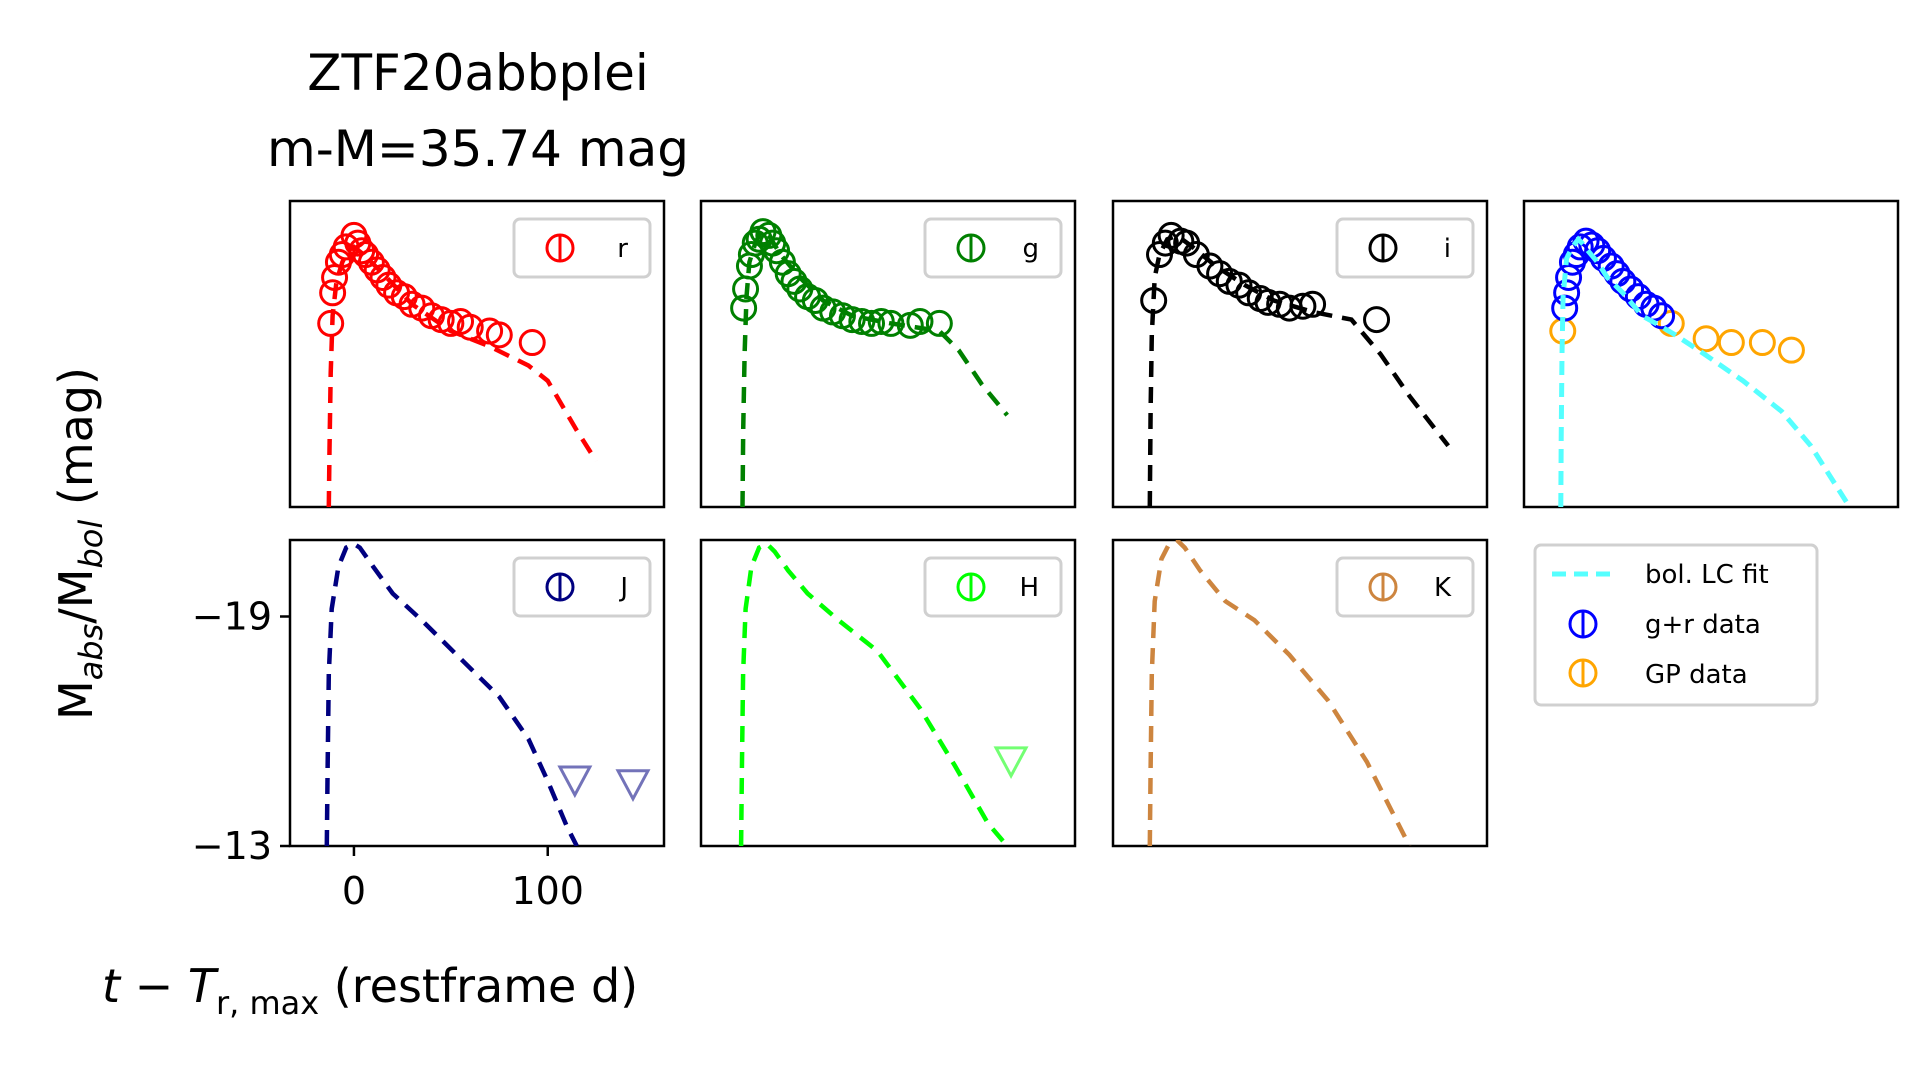 This screenshot has height=1068, width=1928. Describe the element at coordinates (76, 596) in the screenshot. I see `ylabel-mid: /M` at that location.